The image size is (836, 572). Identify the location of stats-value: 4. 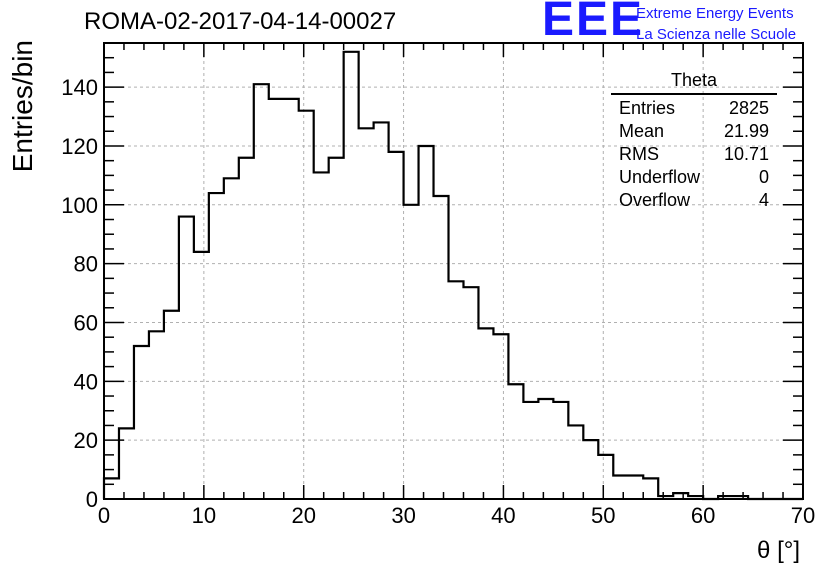
(763, 200).